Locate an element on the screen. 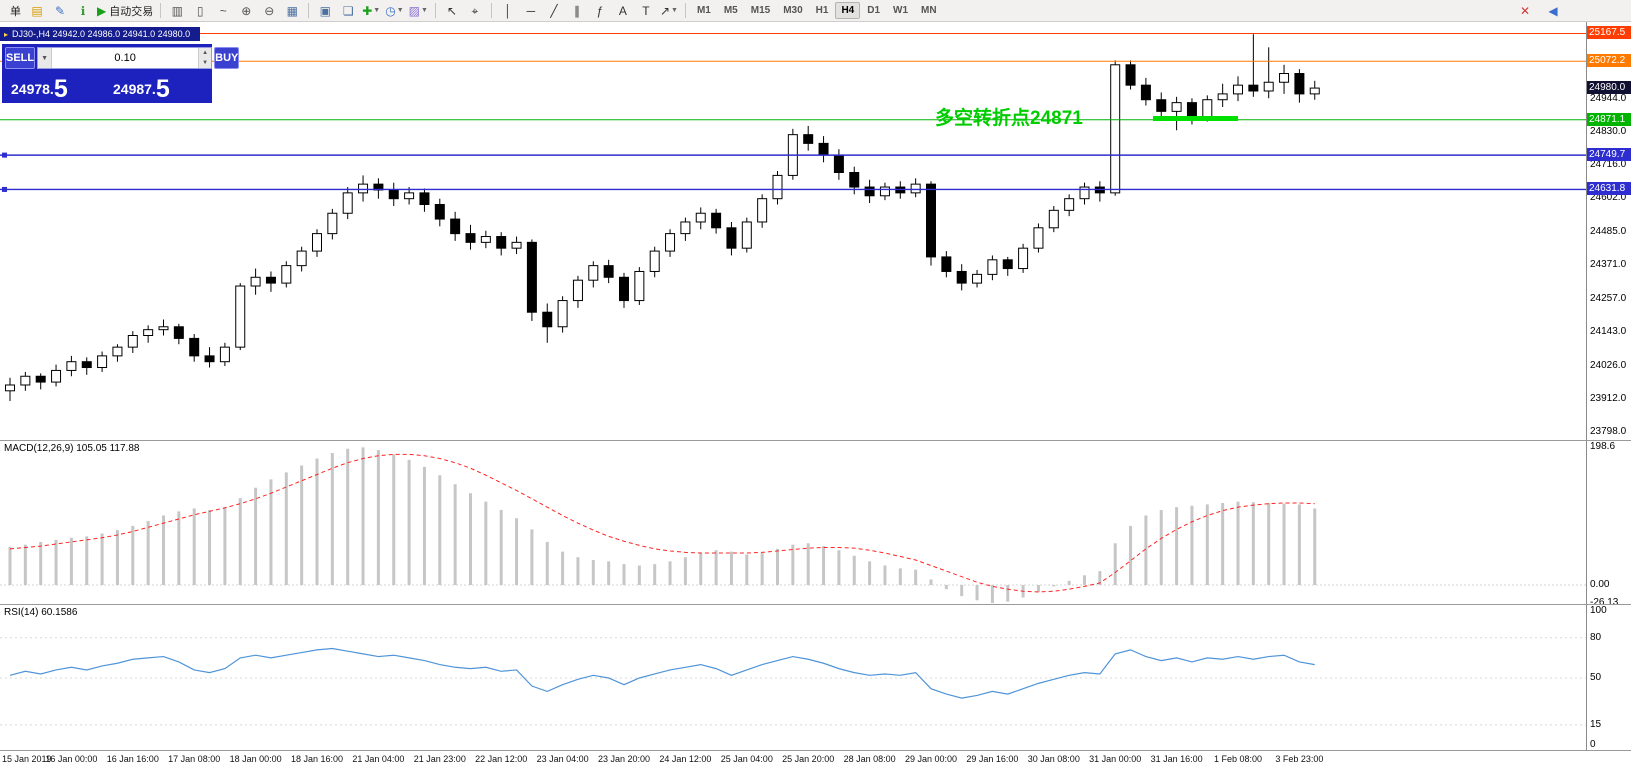 This screenshot has height=769, width=1631. rsi-splitter is located at coordinates (815, 604).